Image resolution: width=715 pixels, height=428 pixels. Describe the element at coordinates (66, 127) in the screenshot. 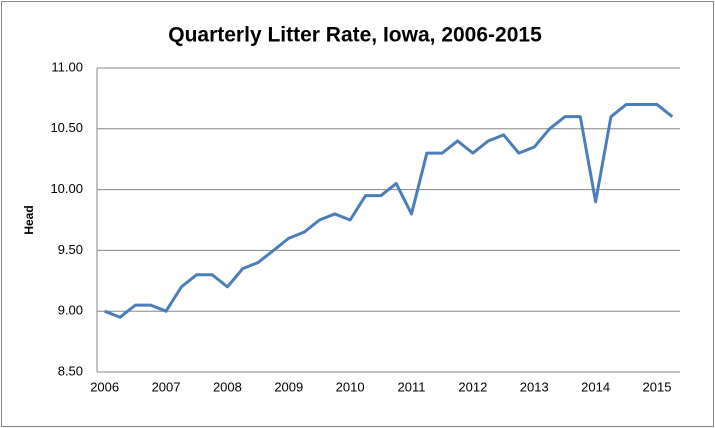

I see `y-tick-label: 10.50` at that location.